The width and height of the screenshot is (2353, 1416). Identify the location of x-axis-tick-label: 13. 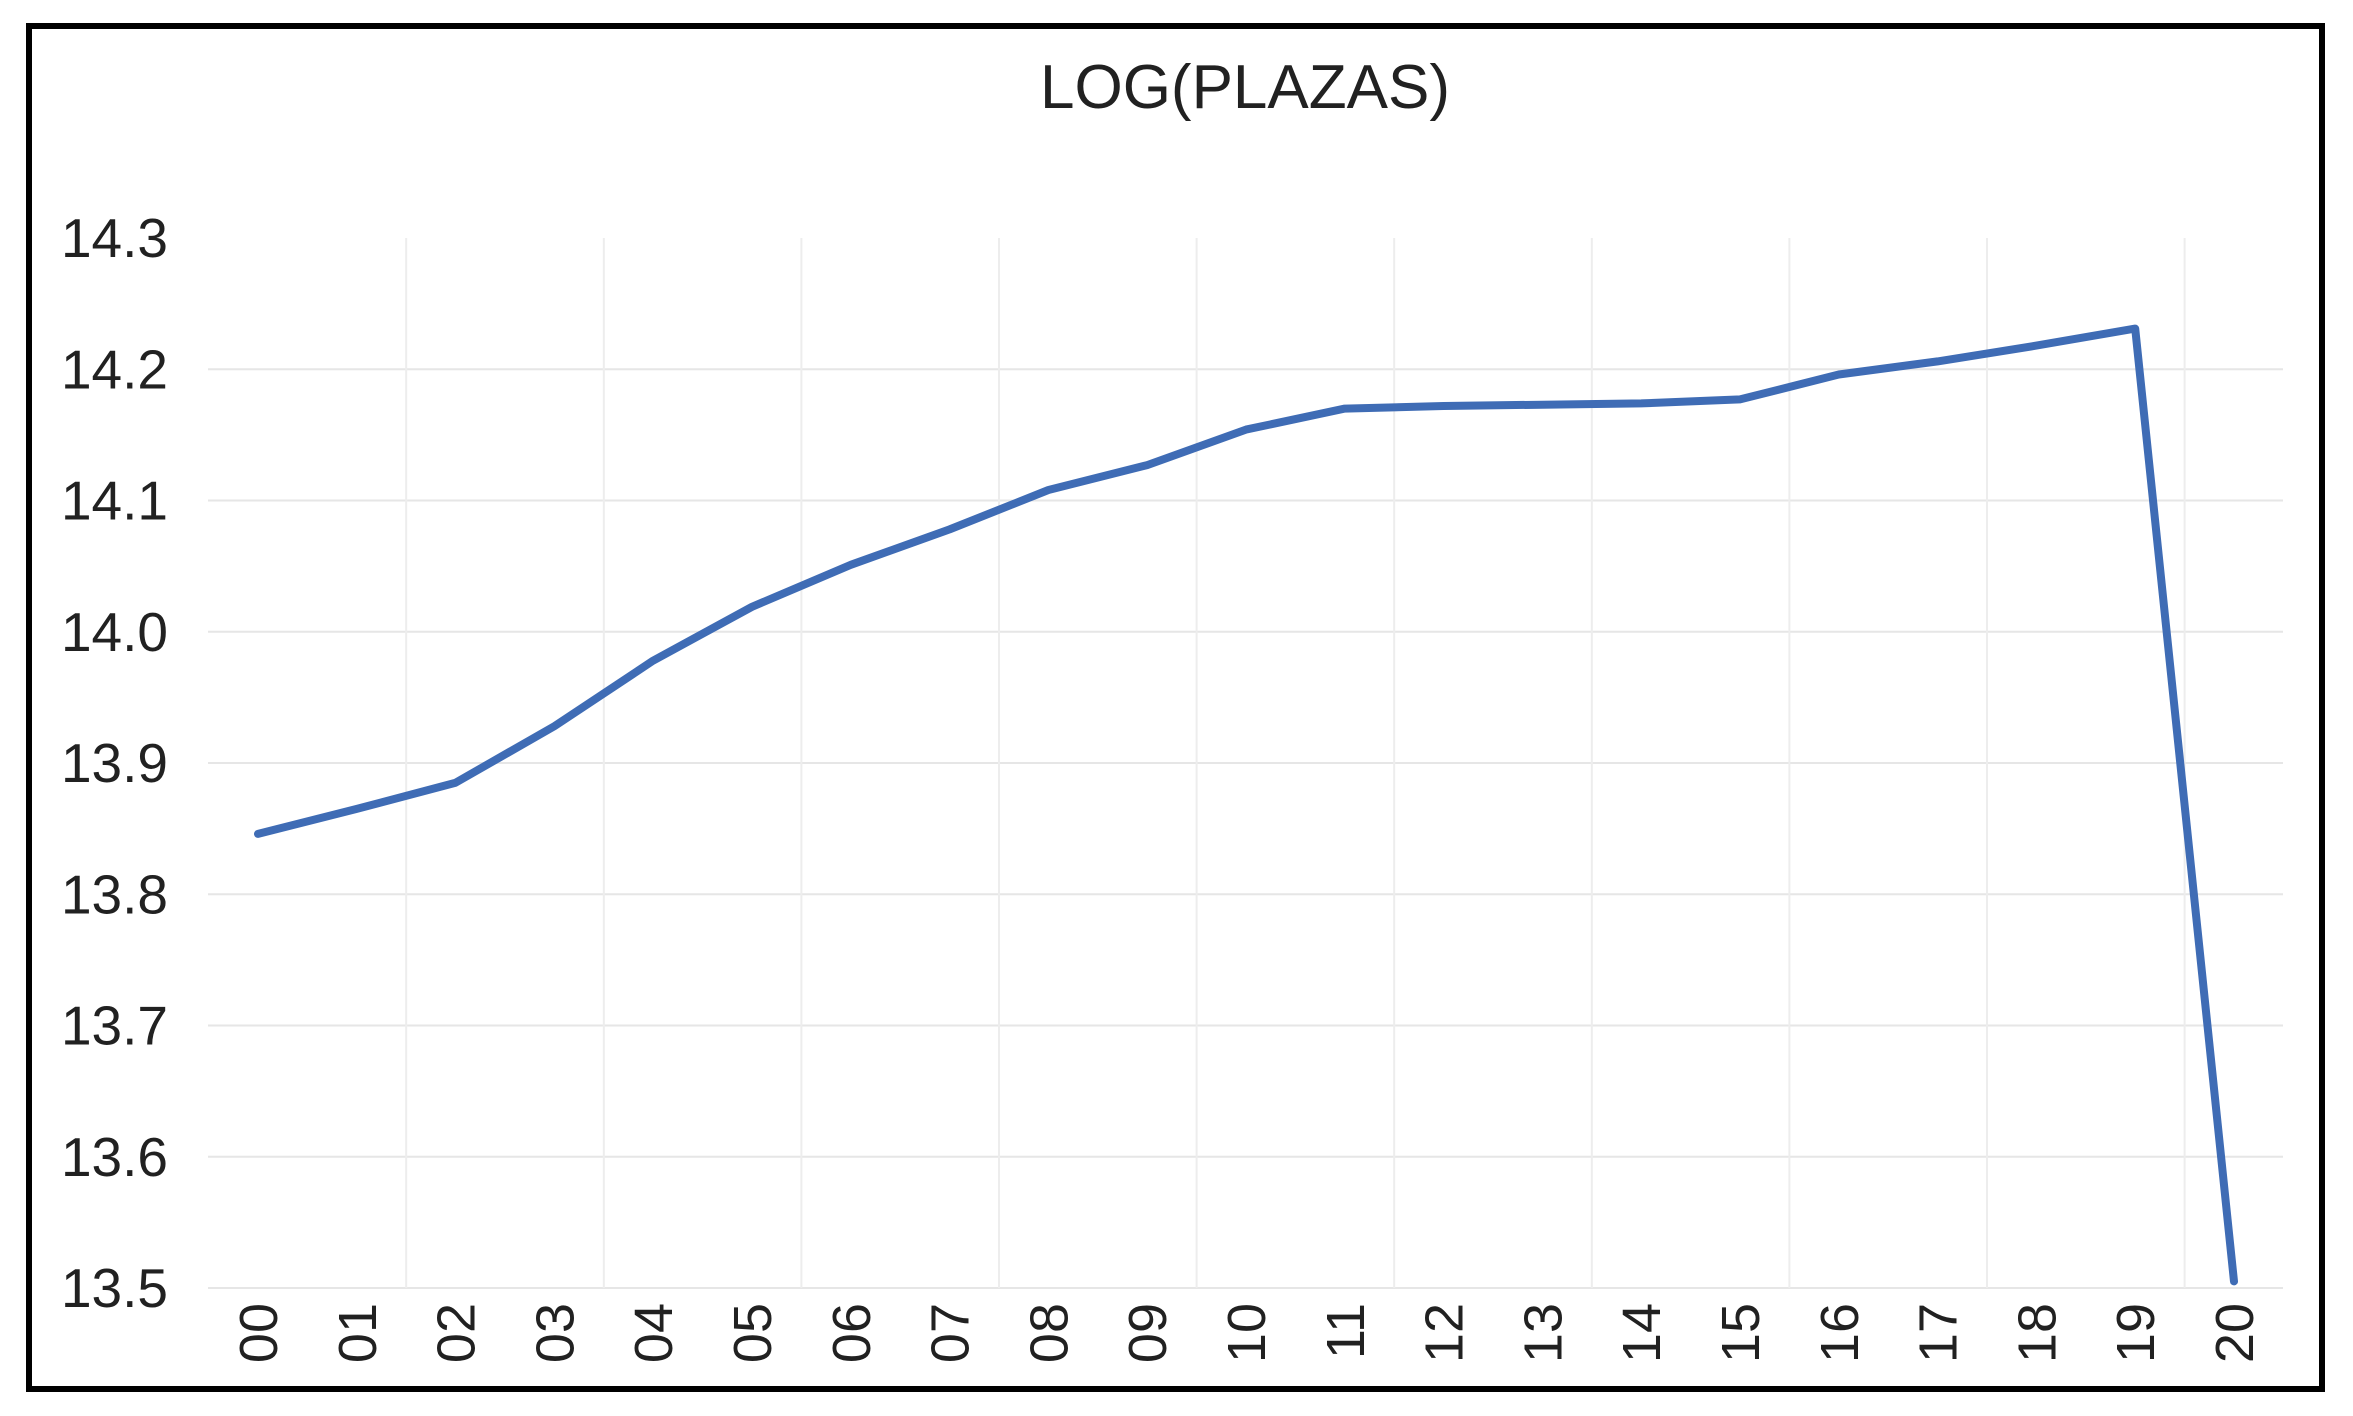
(1543, 1333).